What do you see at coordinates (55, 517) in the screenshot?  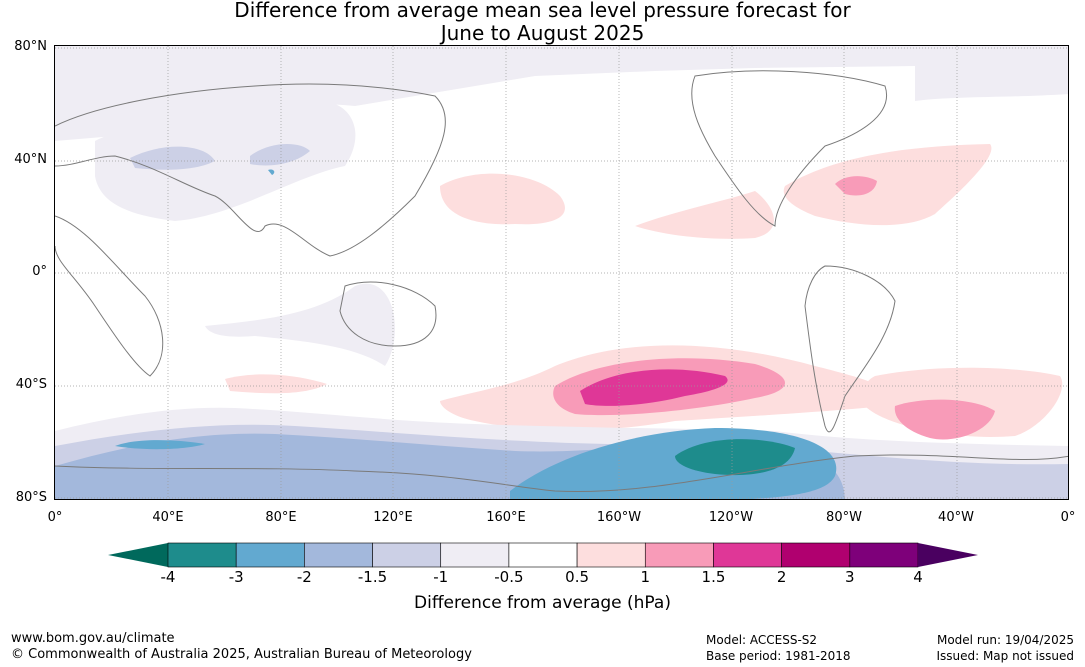 I see `lon-label-0-left: 0°` at bounding box center [55, 517].